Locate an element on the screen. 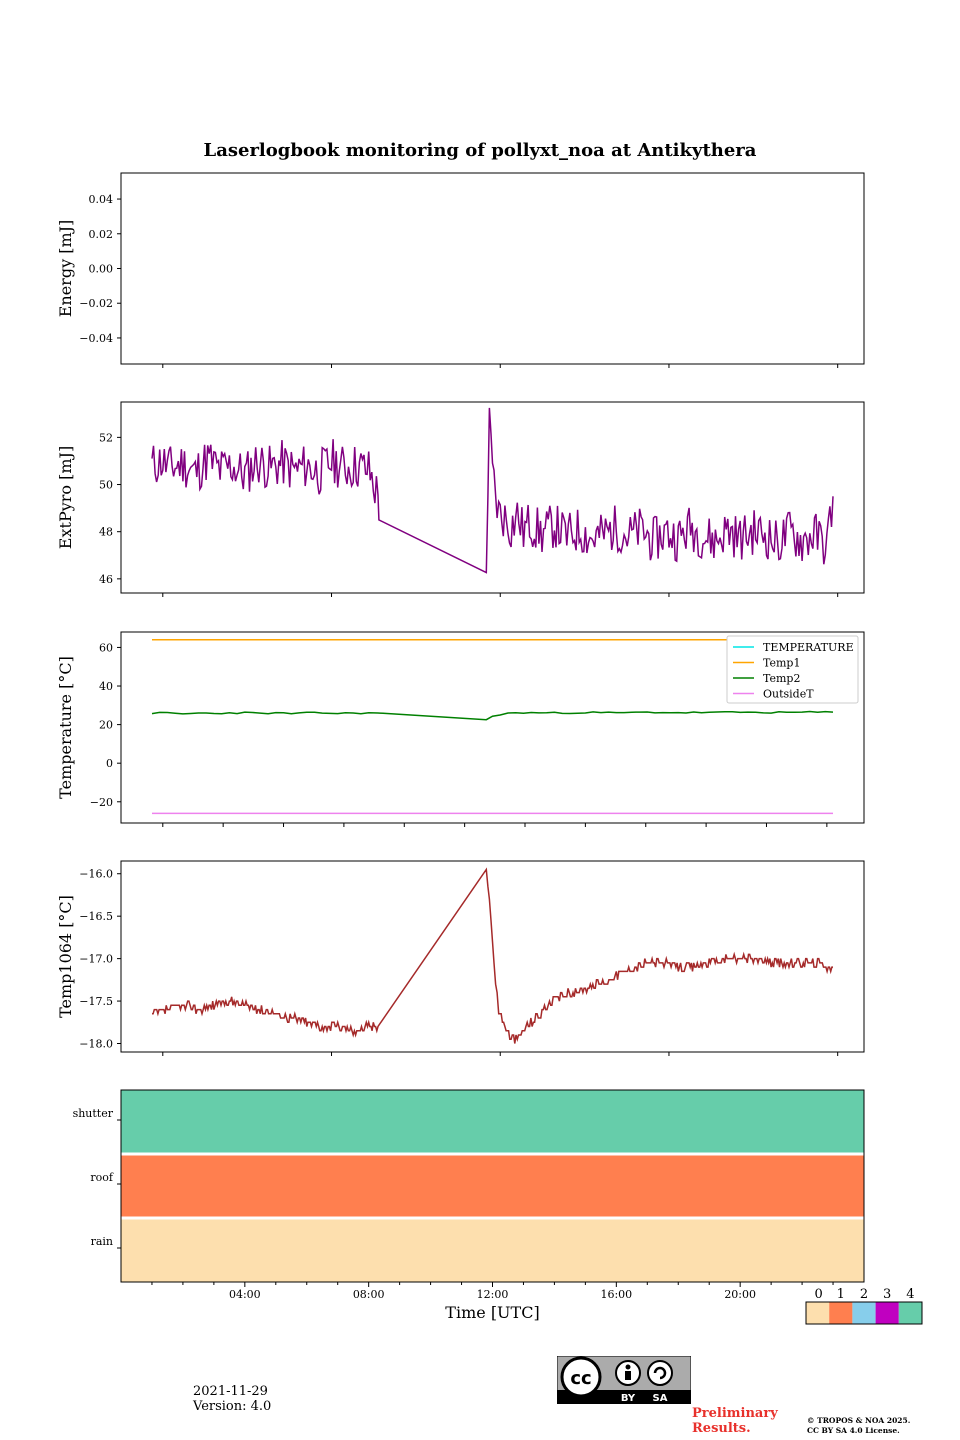 The width and height of the screenshot is (960, 1440). legend-label-temp2: Temp2 is located at coordinates (781, 678).